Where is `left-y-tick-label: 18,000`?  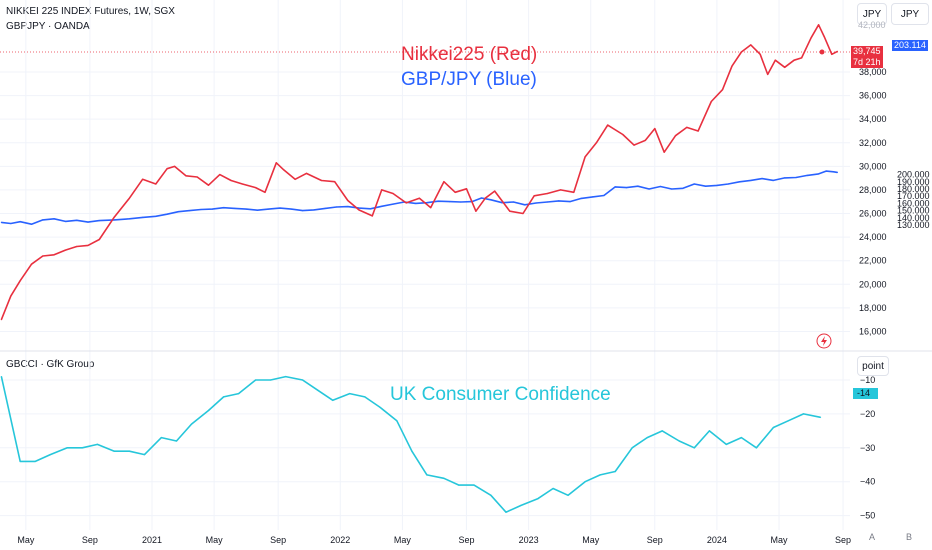 left-y-tick-label: 18,000 is located at coordinates (873, 308).